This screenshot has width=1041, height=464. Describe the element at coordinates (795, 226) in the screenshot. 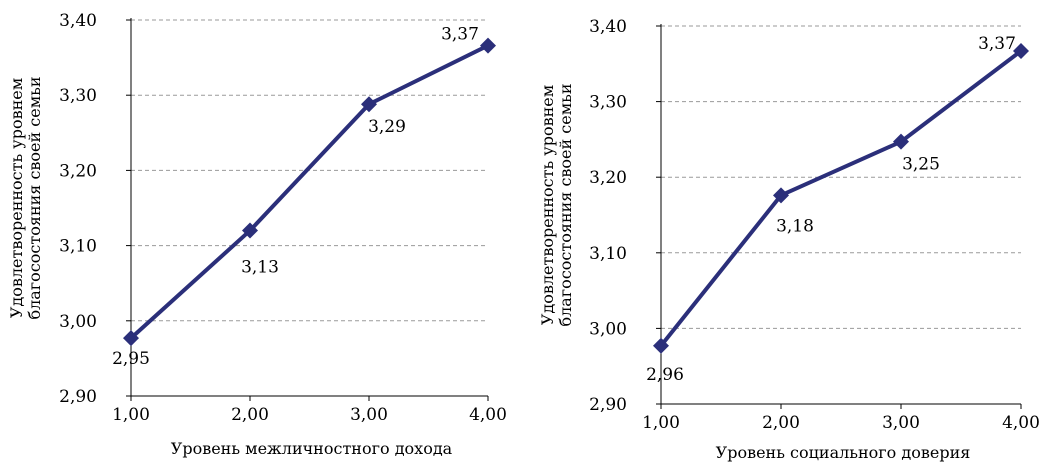

I see `data-label: 3,18` at that location.